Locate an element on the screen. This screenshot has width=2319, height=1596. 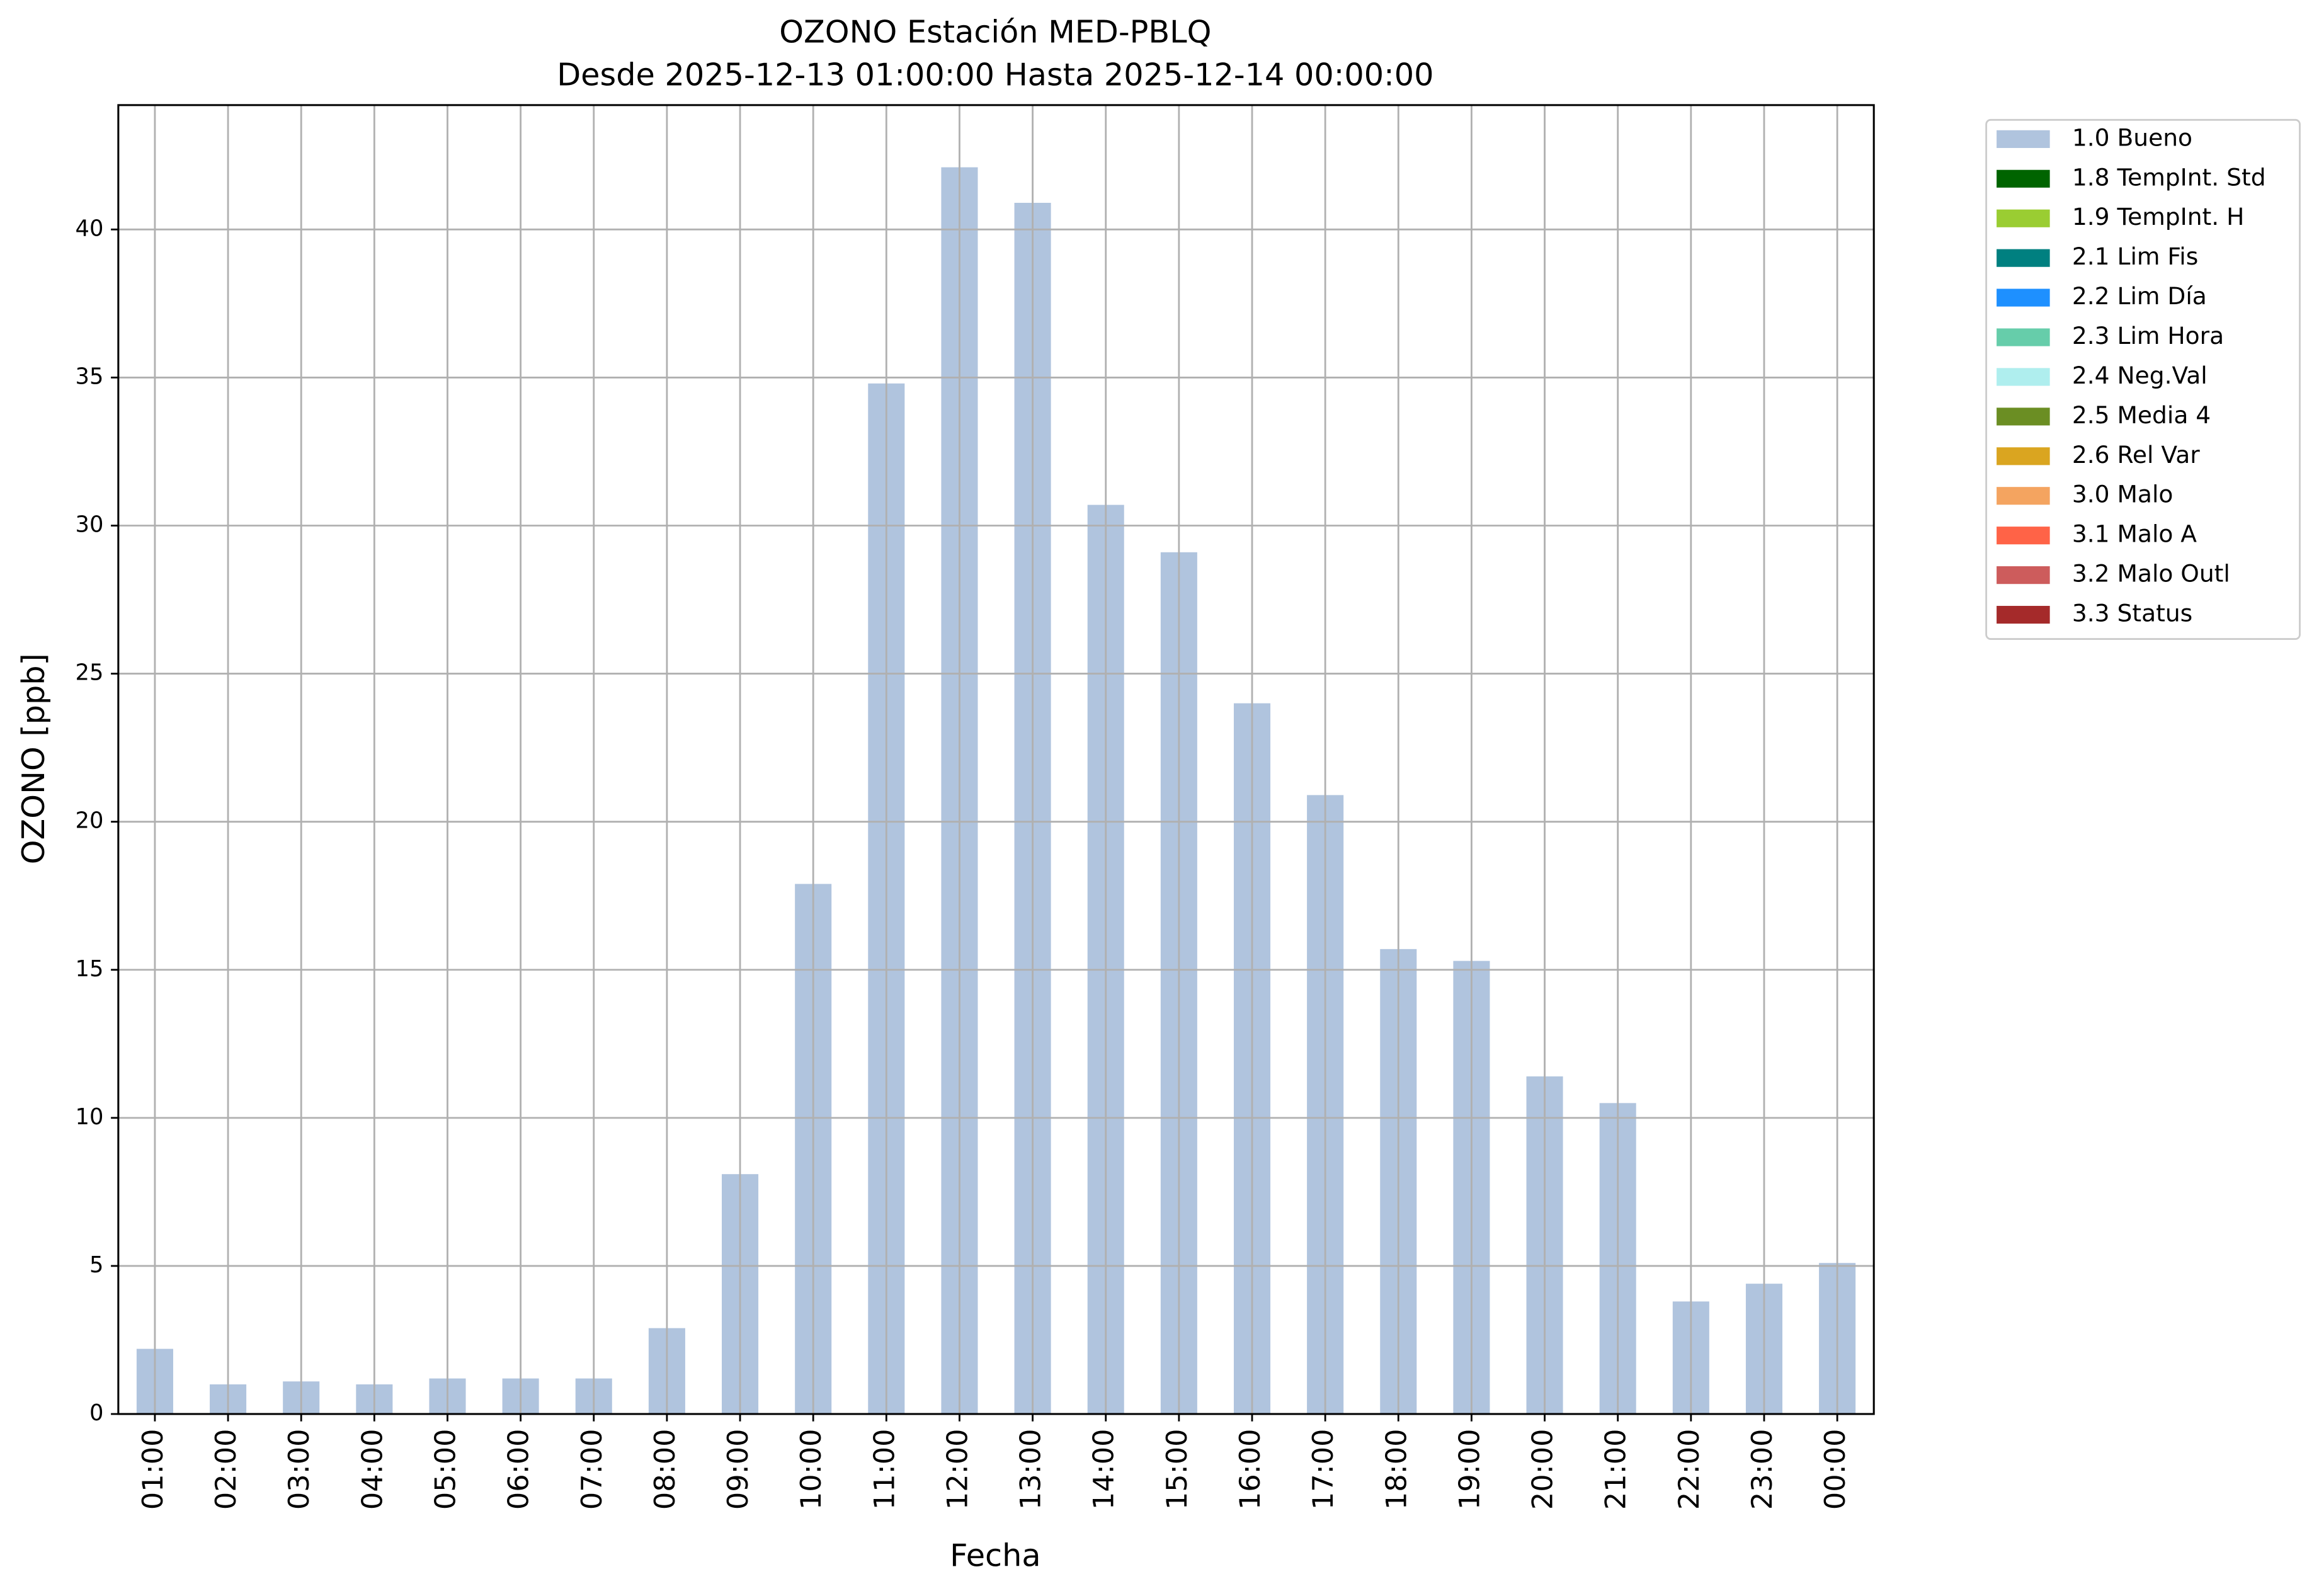
x-tick-label: 19:00 is located at coordinates (1469, 1469).